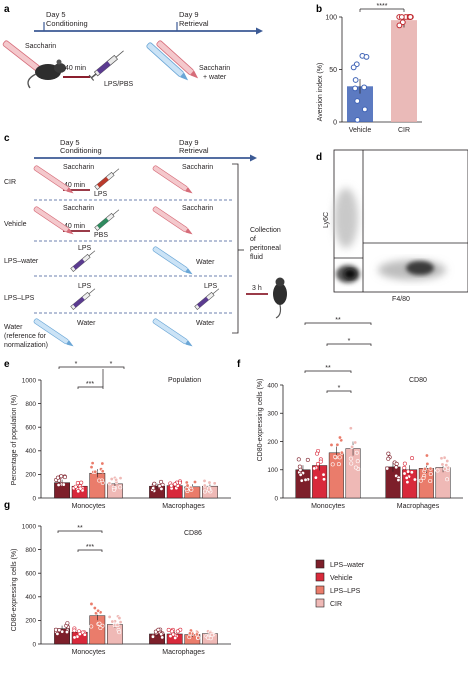 The image size is (468, 685). I want to click on e-plot-ytick-label: 600, so click(30, 428).